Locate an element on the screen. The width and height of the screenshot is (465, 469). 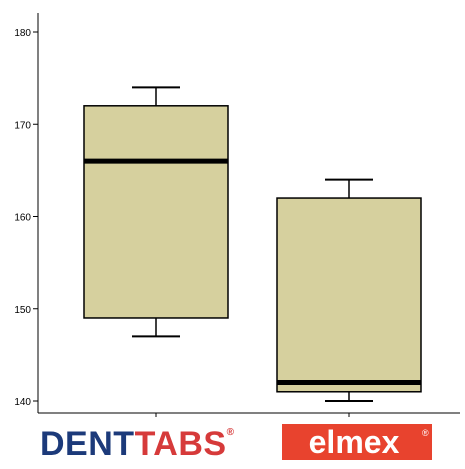
svg-text: DENTTABS® is located at coordinates (137, 444).